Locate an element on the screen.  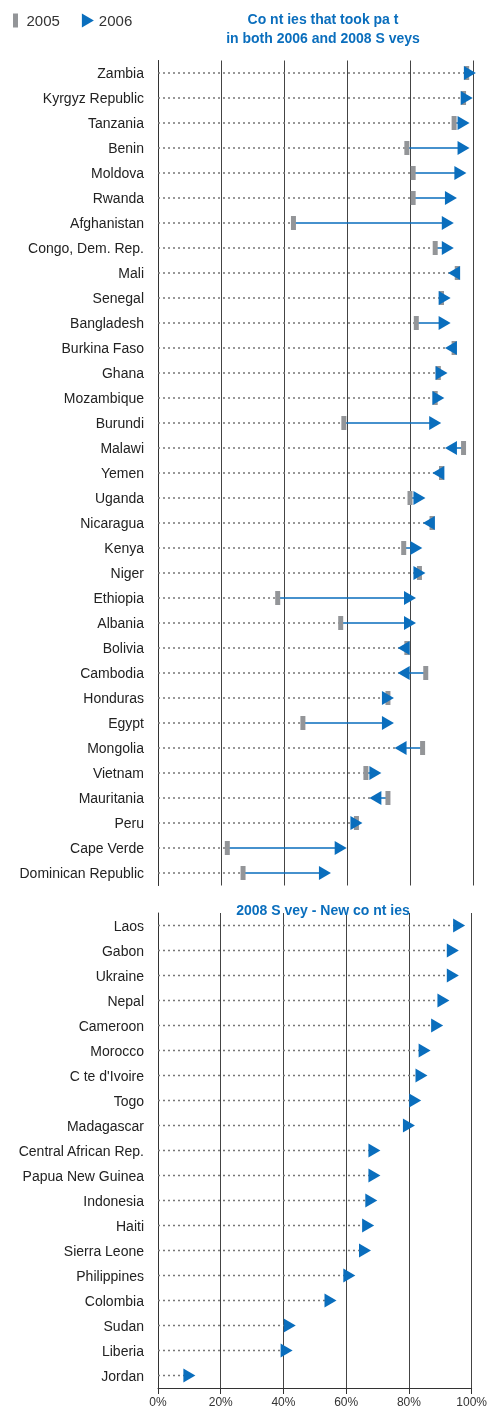
y-tick-label: Albania is located at coordinates (121, 623).